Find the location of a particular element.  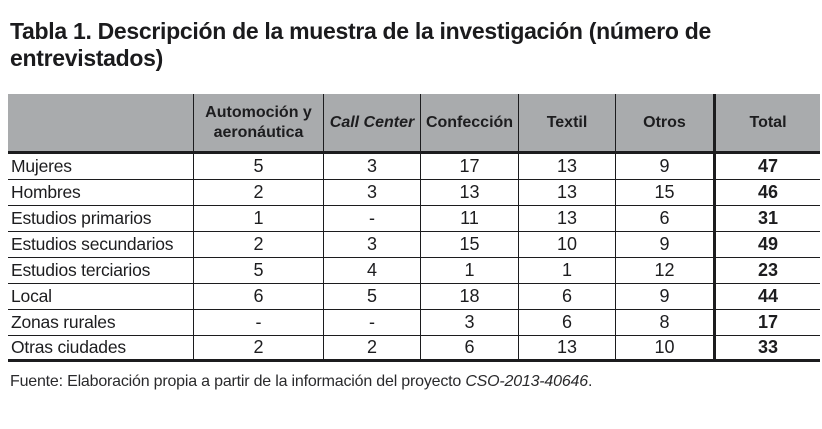

total-value-cell: 49 is located at coordinates (766, 245).